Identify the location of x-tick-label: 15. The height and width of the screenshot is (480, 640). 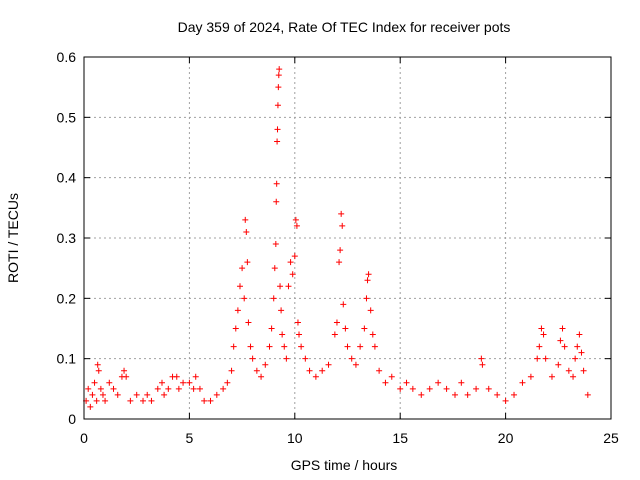
(400, 438).